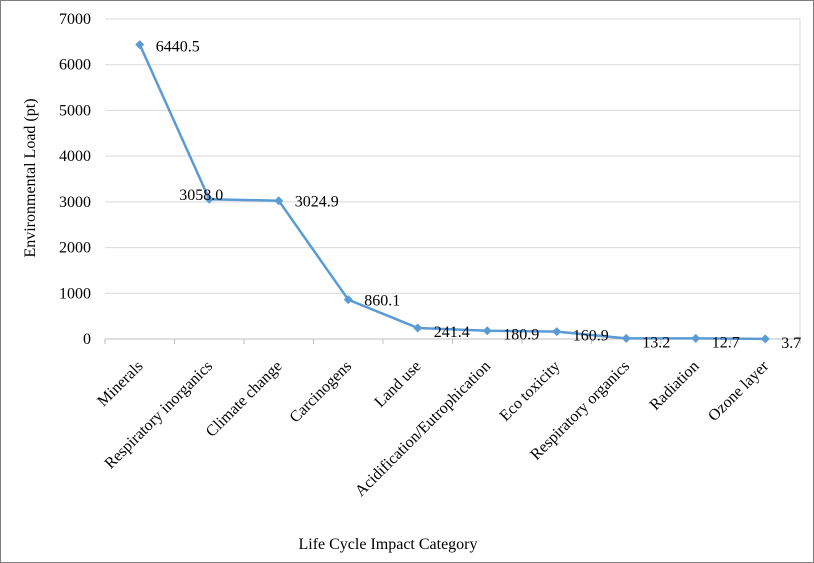  Describe the element at coordinates (387, 544) in the screenshot. I see `x-axis-title: Life Cycle Impact Category` at that location.